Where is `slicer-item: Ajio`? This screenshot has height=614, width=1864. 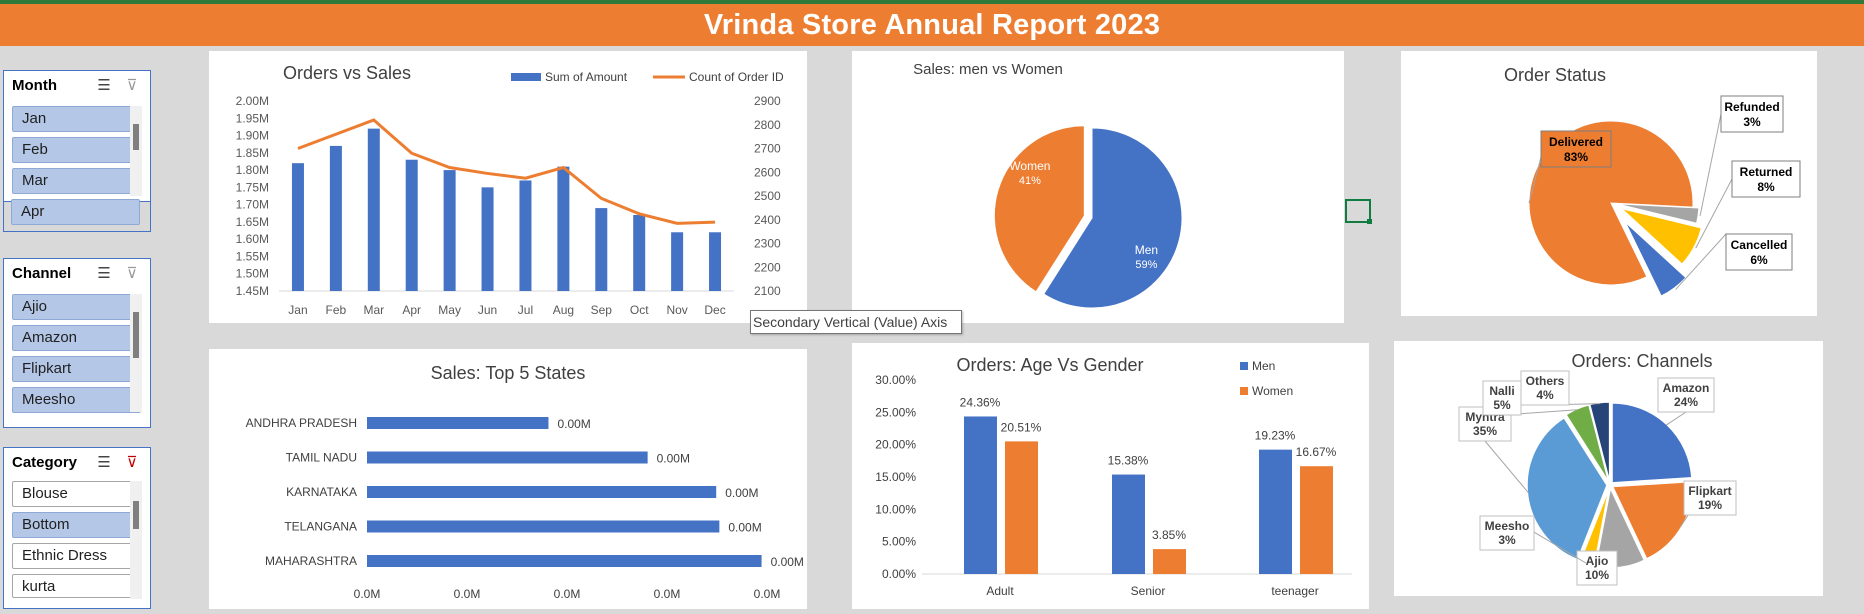 slicer-item: Ajio is located at coordinates (76, 307).